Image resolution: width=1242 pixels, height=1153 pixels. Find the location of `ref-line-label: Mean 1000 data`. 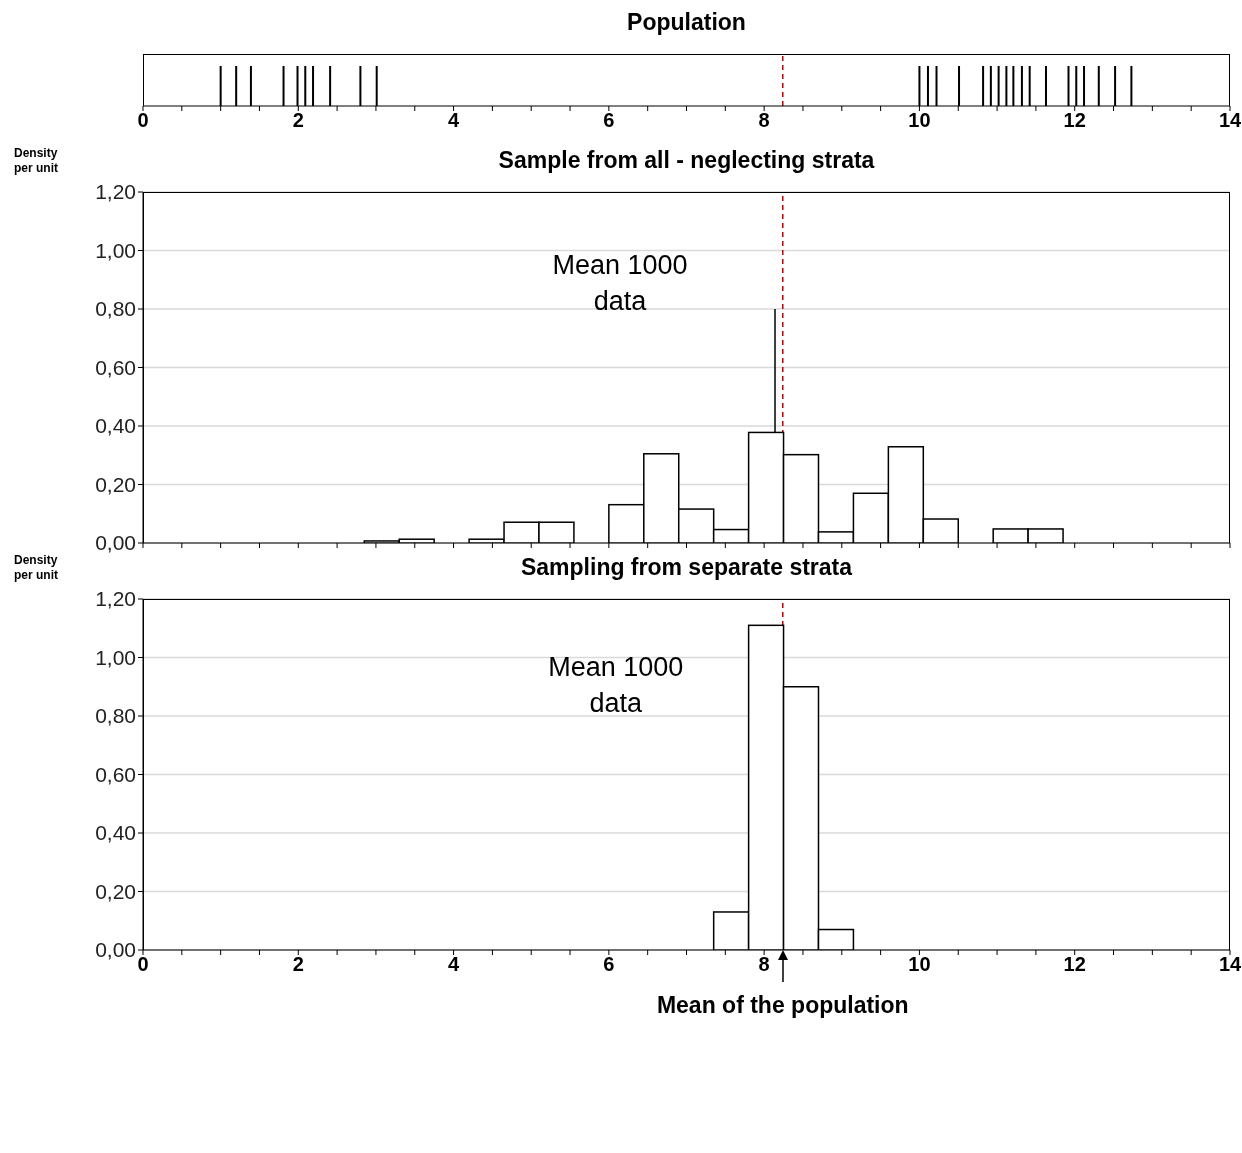

ref-line-label: Mean 1000 data is located at coordinates (620, 283).